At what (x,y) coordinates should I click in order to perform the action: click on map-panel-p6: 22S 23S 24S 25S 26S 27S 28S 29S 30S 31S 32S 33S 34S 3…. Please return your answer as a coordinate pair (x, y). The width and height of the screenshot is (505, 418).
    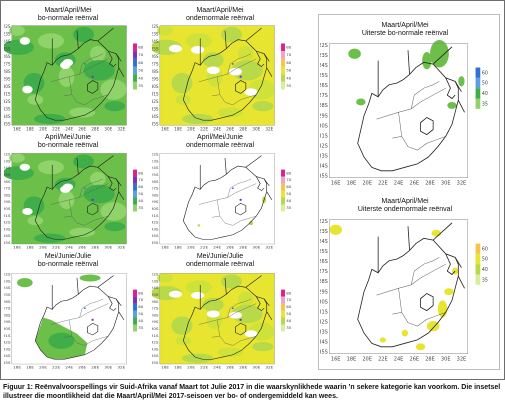
    Looking at the image, I should click on (408, 290).